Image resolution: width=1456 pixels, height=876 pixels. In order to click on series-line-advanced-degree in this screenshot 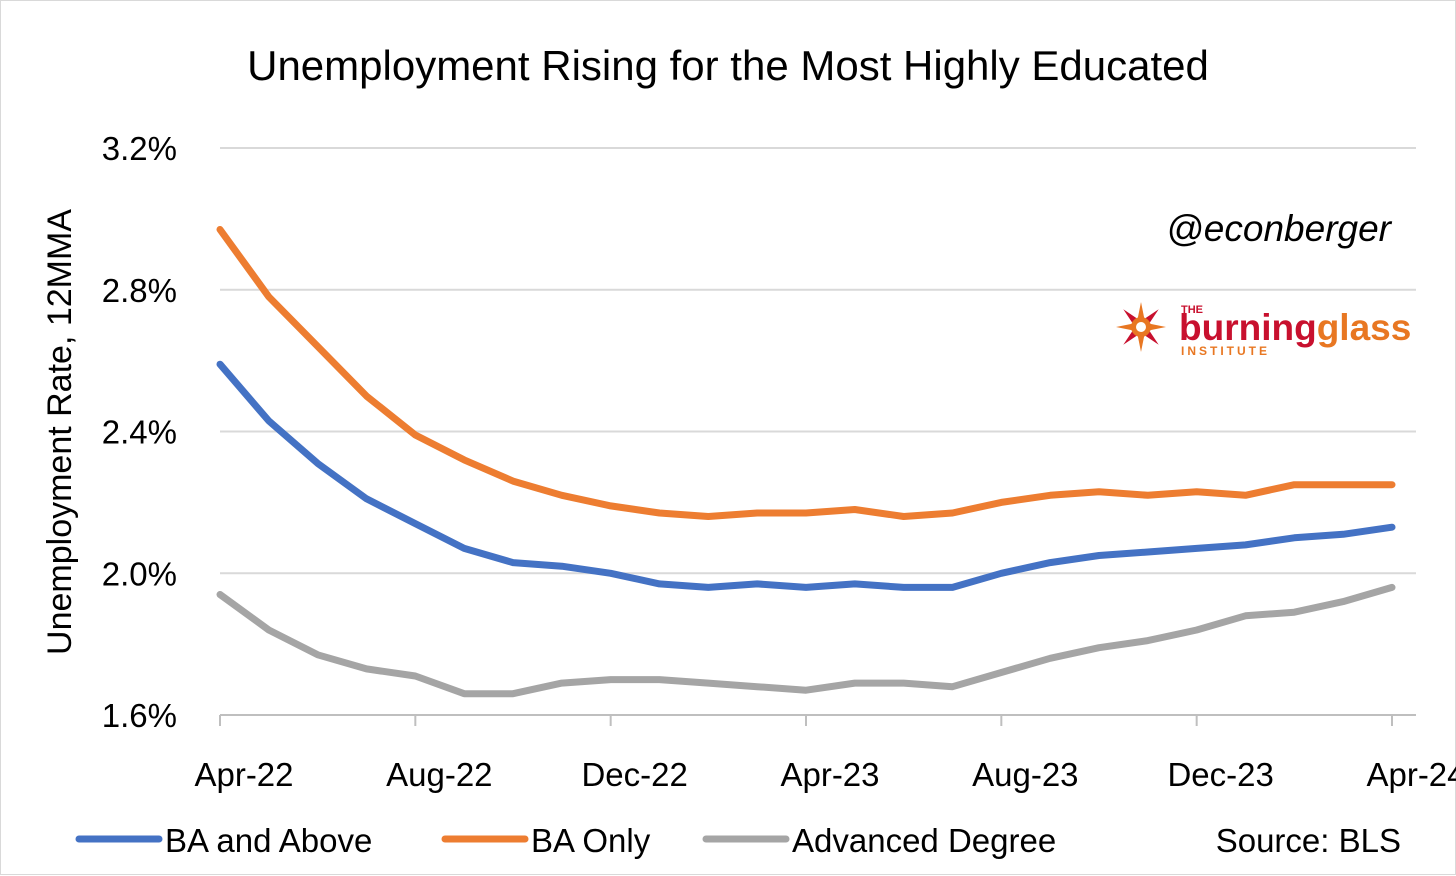, I will do `click(806, 640)`.